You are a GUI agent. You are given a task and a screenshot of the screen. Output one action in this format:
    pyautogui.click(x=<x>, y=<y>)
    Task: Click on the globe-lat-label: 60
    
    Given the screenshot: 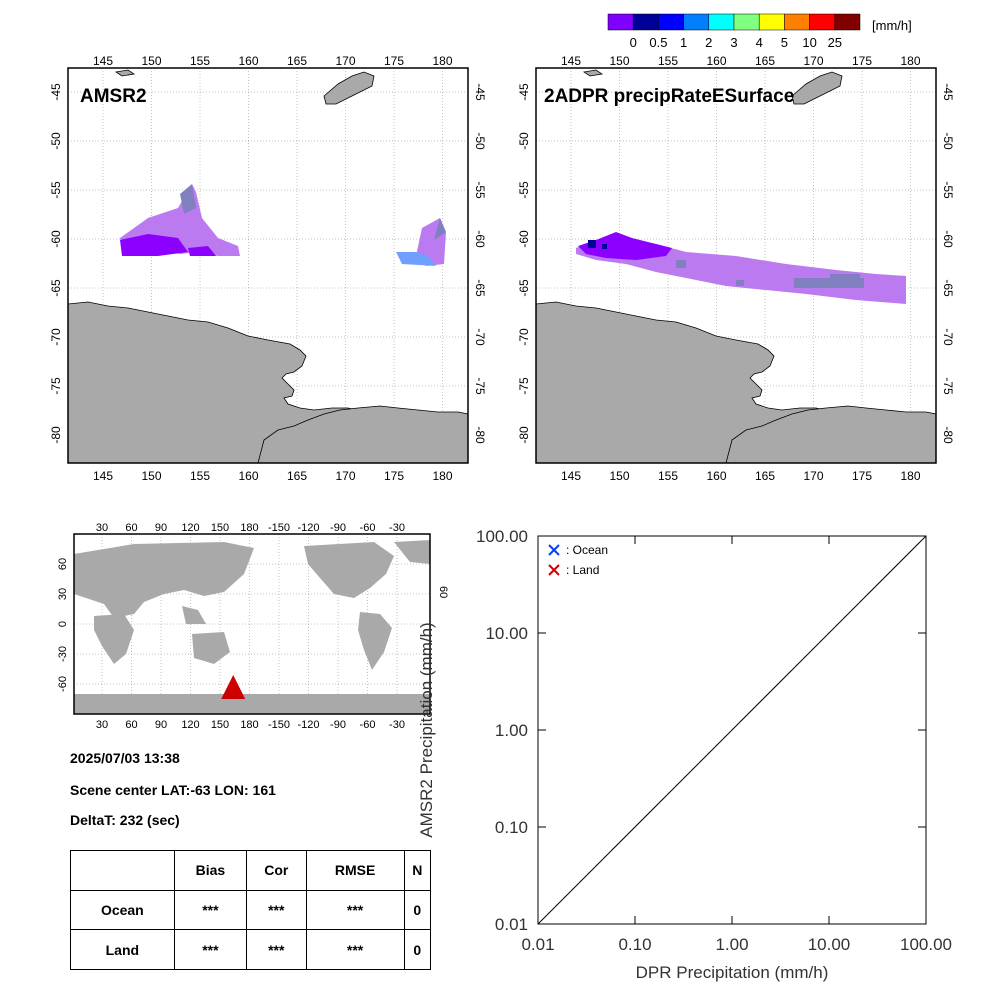 What is the action you would take?
    pyautogui.click(x=63, y=564)
    